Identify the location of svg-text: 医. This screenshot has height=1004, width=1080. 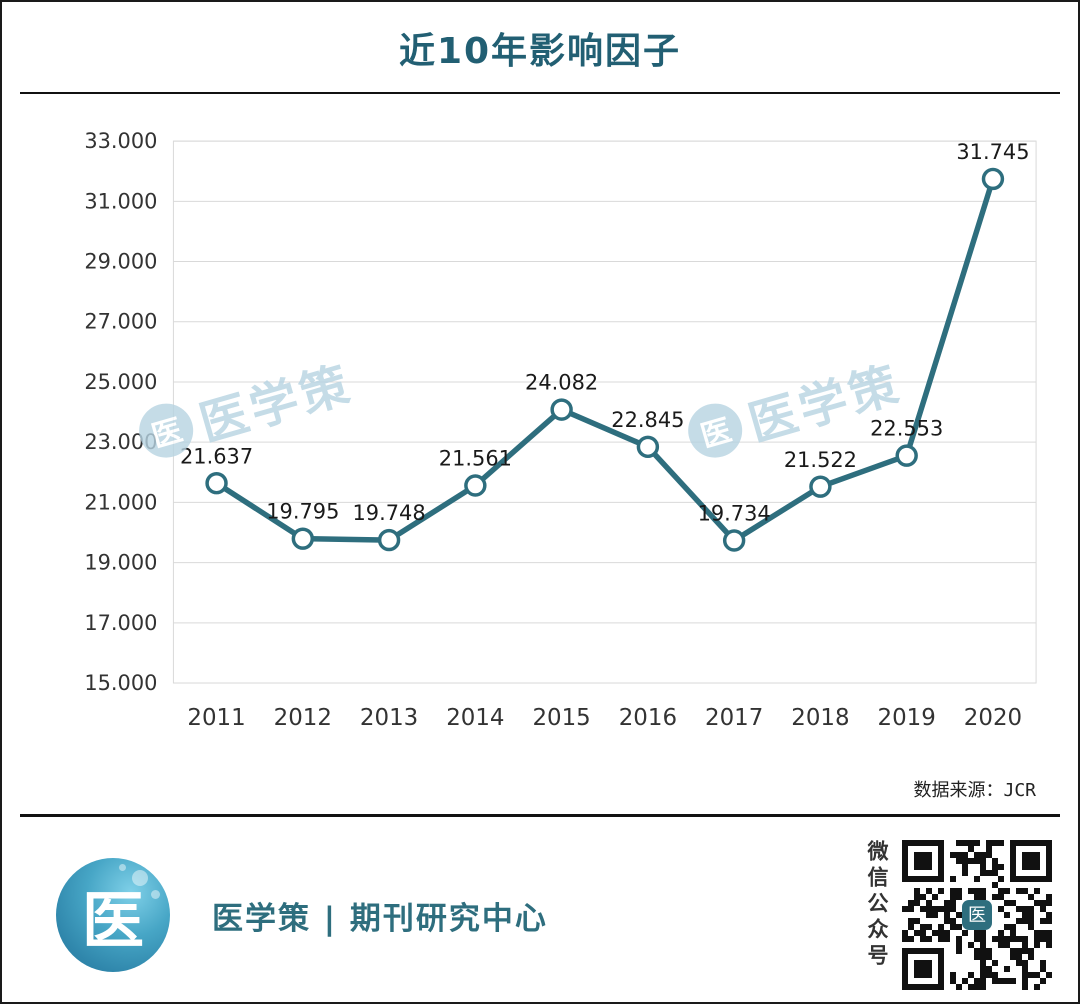
(977, 915).